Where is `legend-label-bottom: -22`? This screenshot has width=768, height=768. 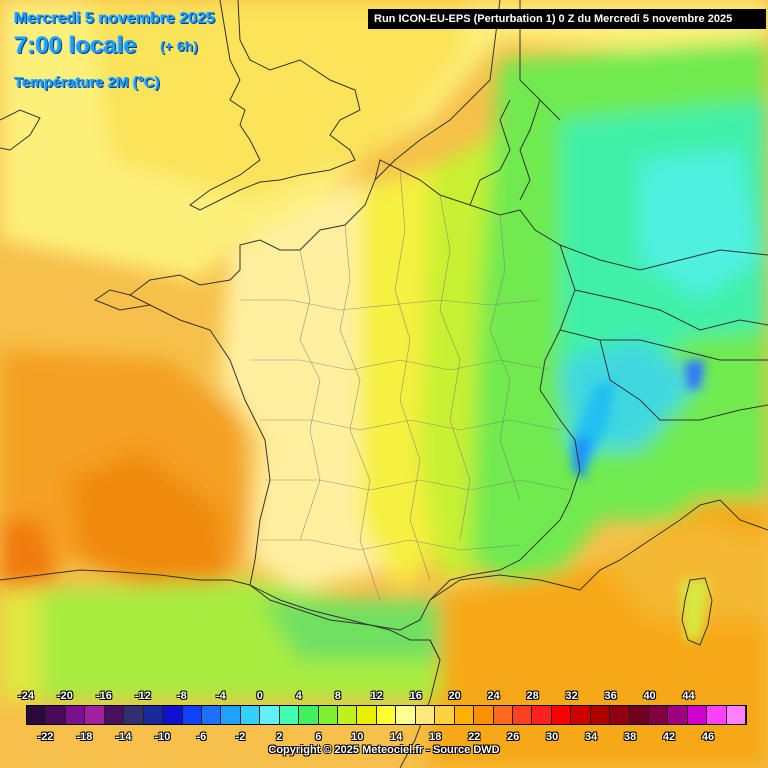
legend-label-bottom: -22 is located at coordinates (45, 737).